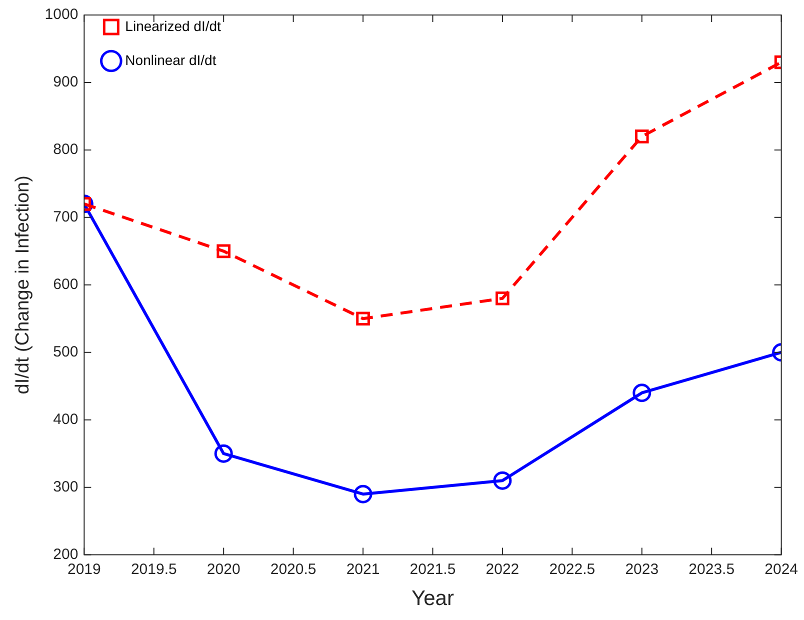 This screenshot has height=620, width=804. I want to click on y-tick-label: 300, so click(65, 487).